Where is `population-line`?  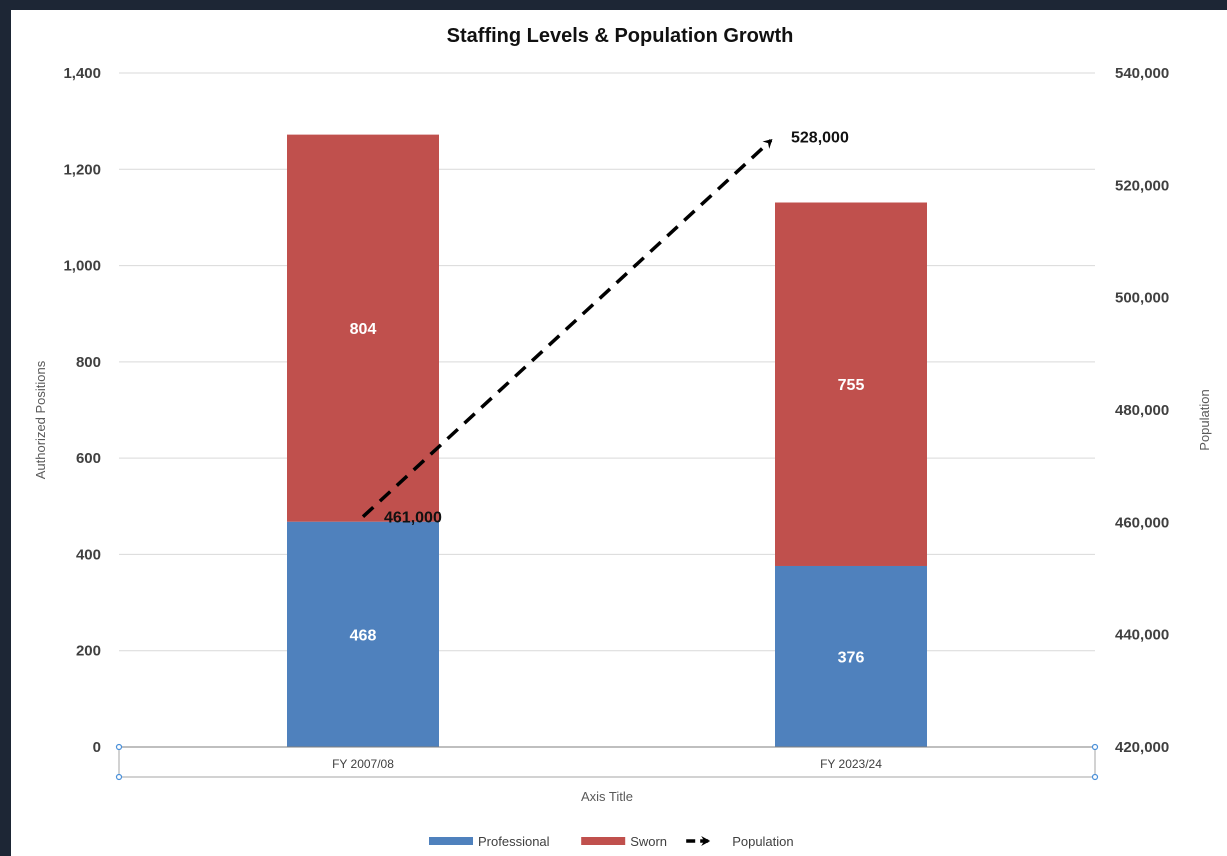 population-line is located at coordinates (567, 329).